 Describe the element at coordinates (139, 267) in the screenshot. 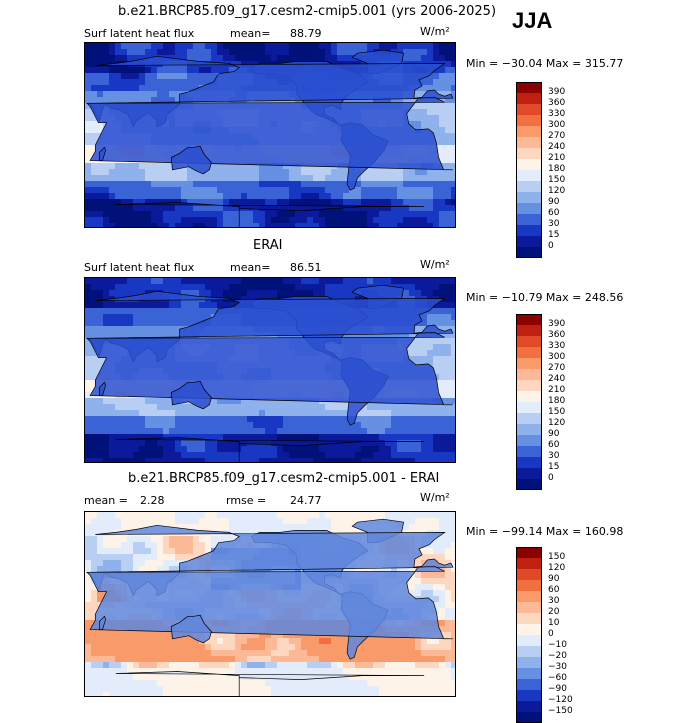

I see `panel2-variable-label: Surf latent heat flux` at that location.